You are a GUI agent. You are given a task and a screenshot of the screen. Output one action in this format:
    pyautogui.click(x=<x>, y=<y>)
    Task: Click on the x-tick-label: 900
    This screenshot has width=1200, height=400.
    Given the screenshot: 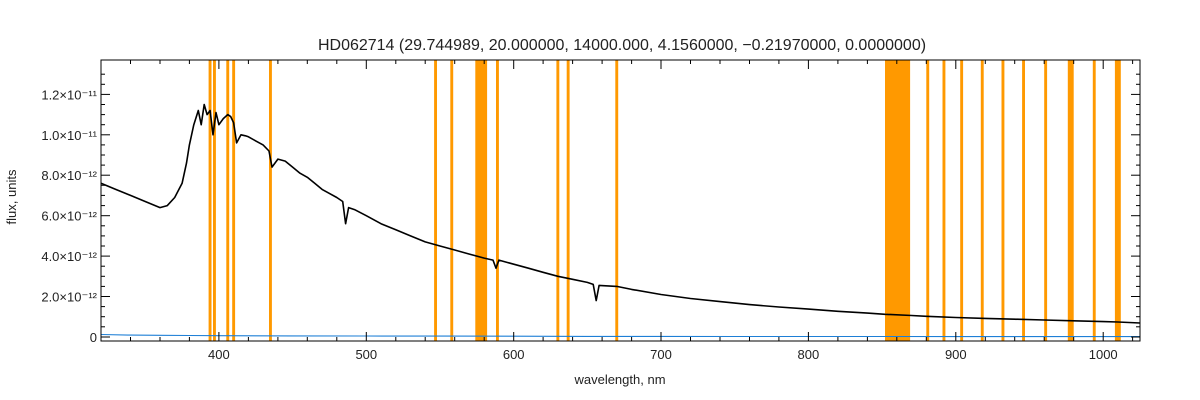 What is the action you would take?
    pyautogui.click(x=956, y=354)
    